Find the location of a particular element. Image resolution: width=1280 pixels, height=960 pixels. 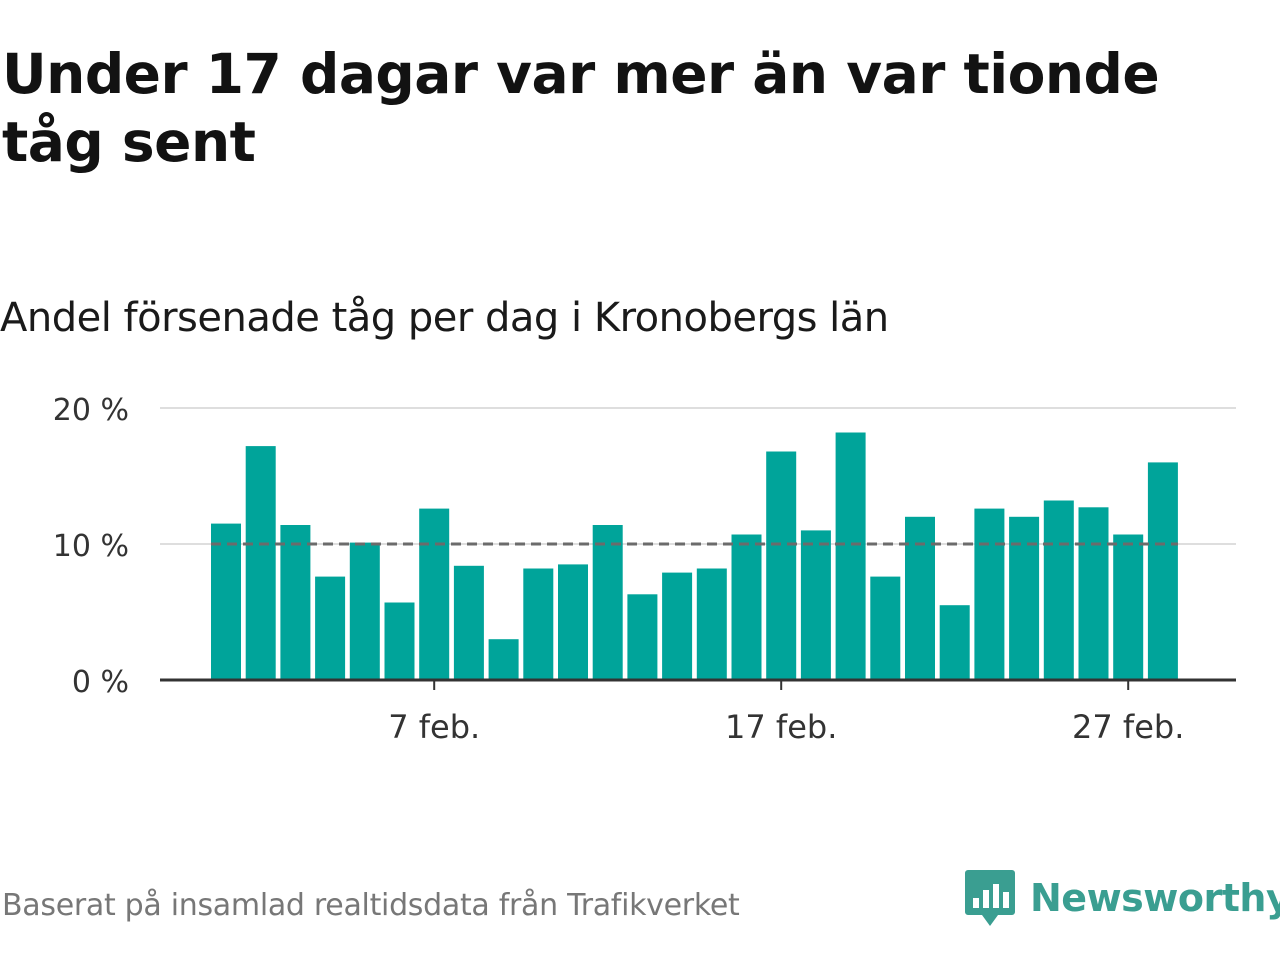

brand-logo: Newsworthy is located at coordinates (1122, 898).